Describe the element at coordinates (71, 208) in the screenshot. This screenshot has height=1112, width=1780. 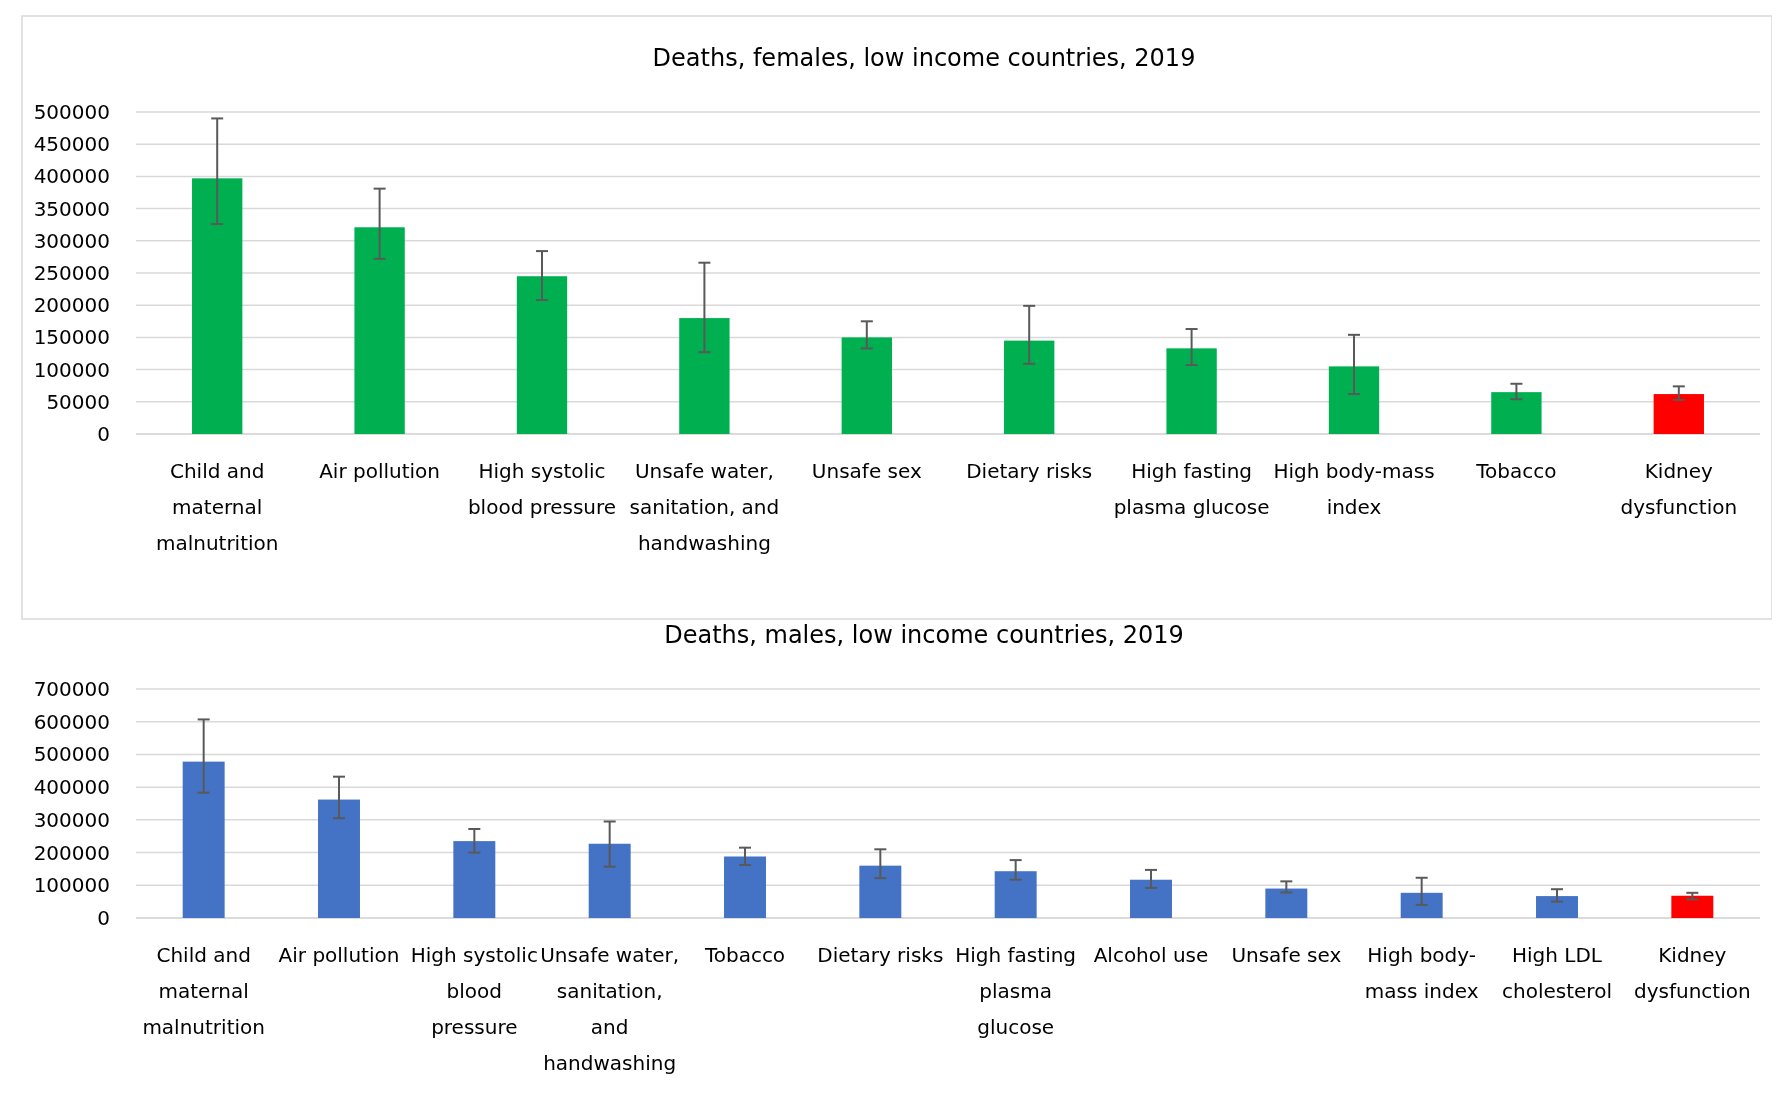
I see `y-tick-label: 350000` at that location.